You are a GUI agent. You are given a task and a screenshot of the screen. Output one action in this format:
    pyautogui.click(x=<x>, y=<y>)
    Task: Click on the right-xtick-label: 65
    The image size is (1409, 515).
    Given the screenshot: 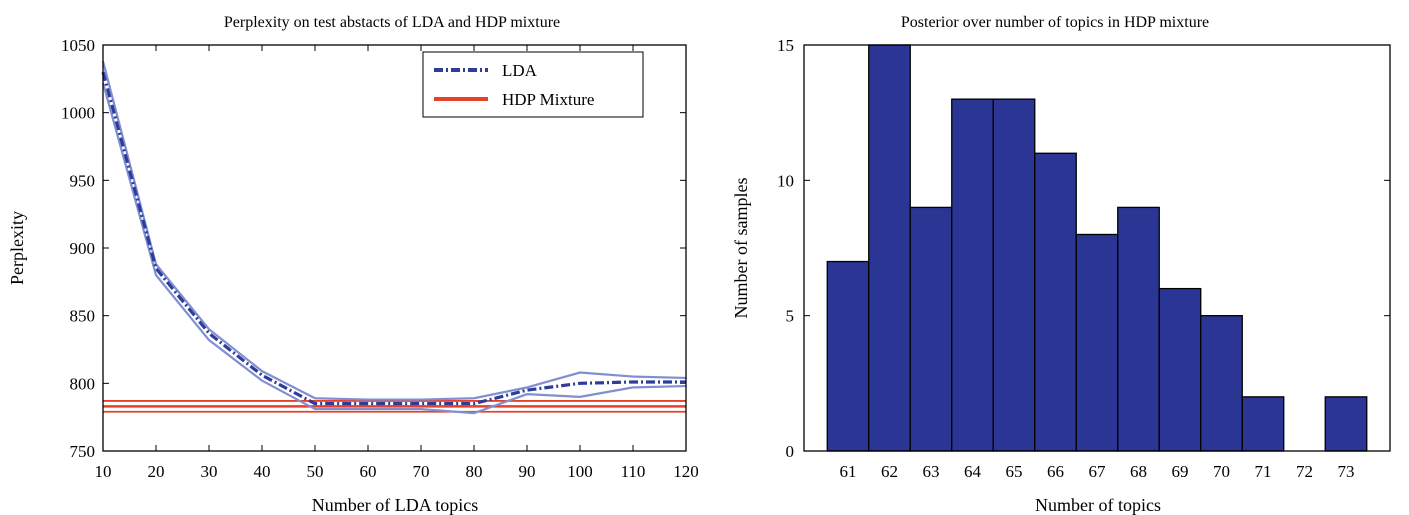 What is the action you would take?
    pyautogui.click(x=1014, y=471)
    